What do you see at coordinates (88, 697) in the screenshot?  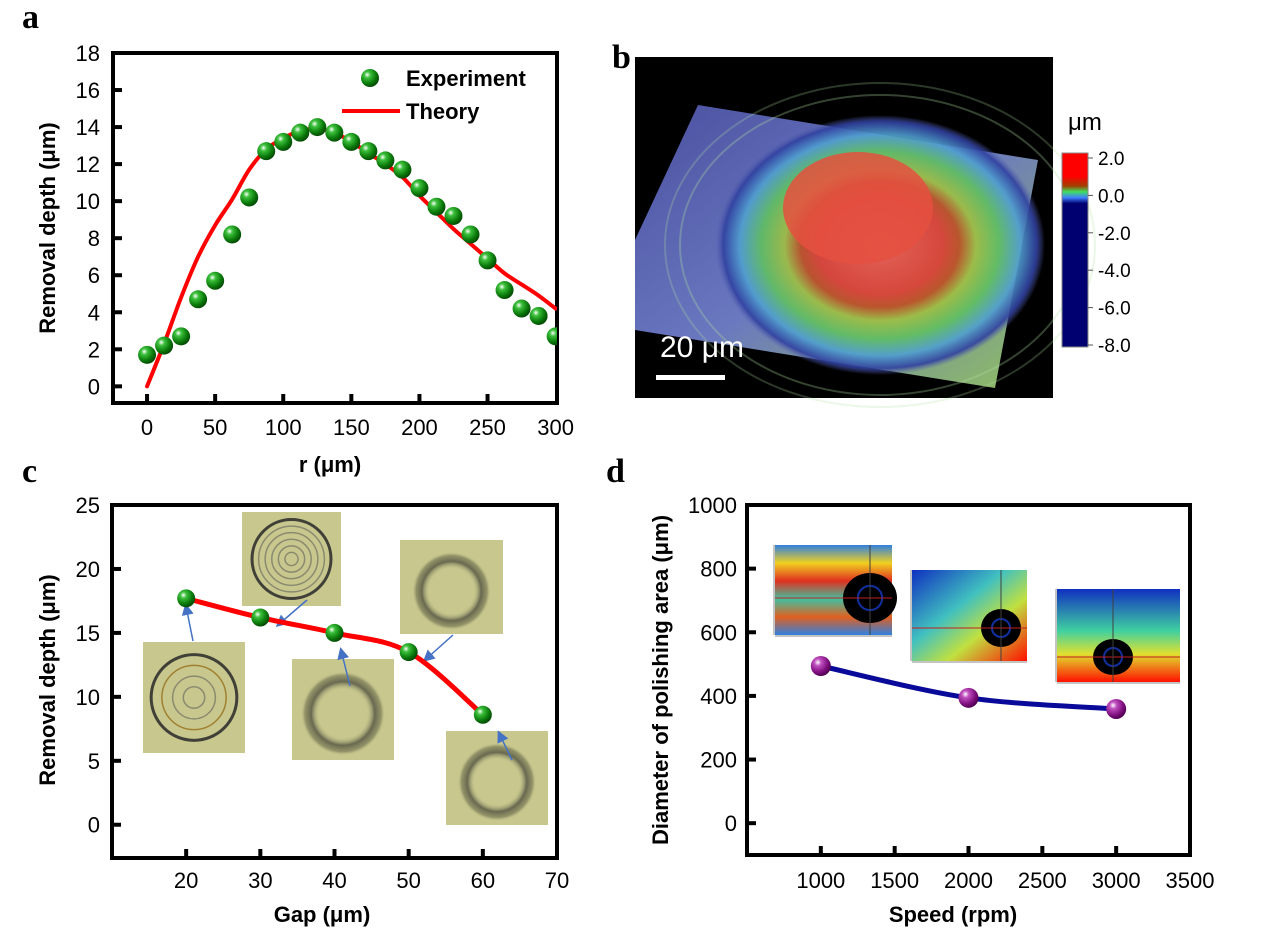 I see `y-tick-label: 10` at bounding box center [88, 697].